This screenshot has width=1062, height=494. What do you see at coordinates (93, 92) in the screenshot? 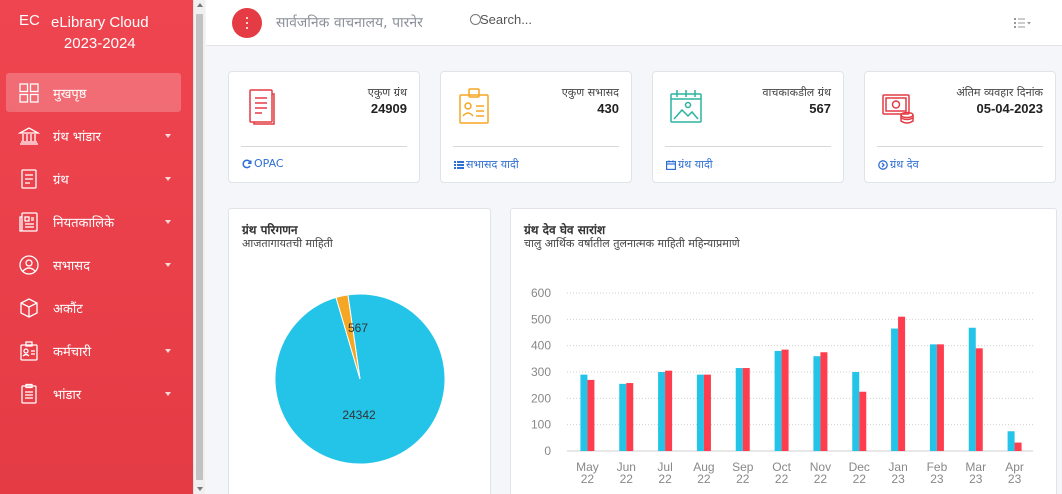
I see `sidebar-item-dashboard: मुखपृष्ठ` at bounding box center [93, 92].